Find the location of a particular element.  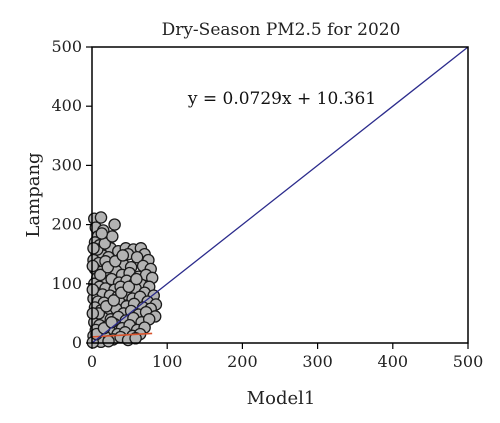

y-tick-label: 500 is located at coordinates (66, 46).